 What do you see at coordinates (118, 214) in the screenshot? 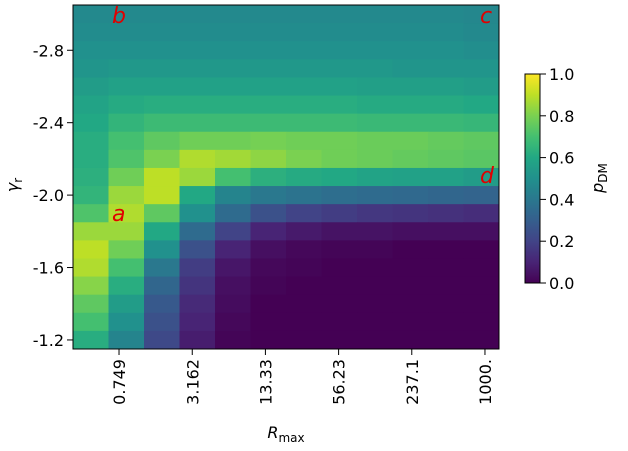
I see `annotation: a` at bounding box center [118, 214].